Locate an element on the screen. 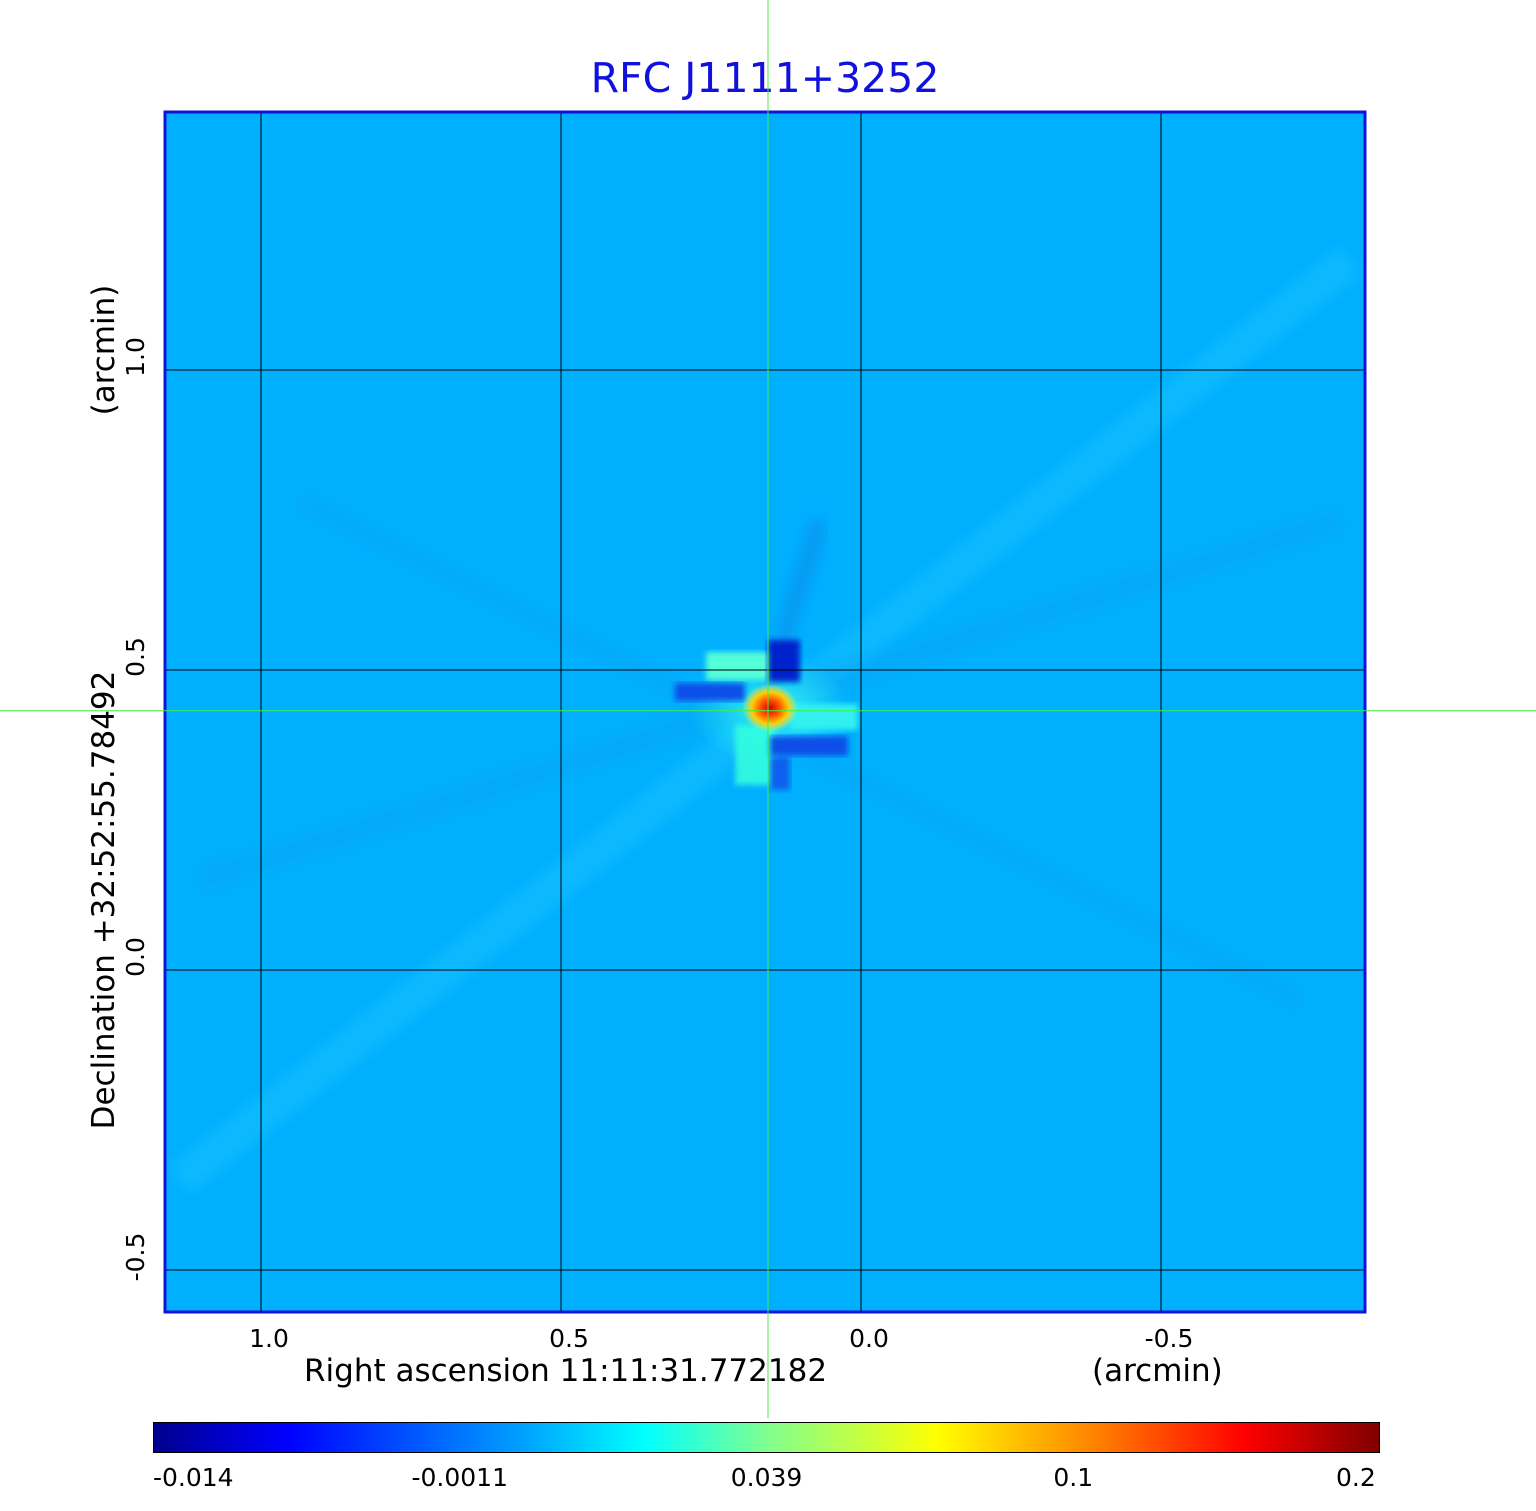 The width and height of the screenshot is (1536, 1511). y-tick-label: 0.5 is located at coordinates (135, 657).